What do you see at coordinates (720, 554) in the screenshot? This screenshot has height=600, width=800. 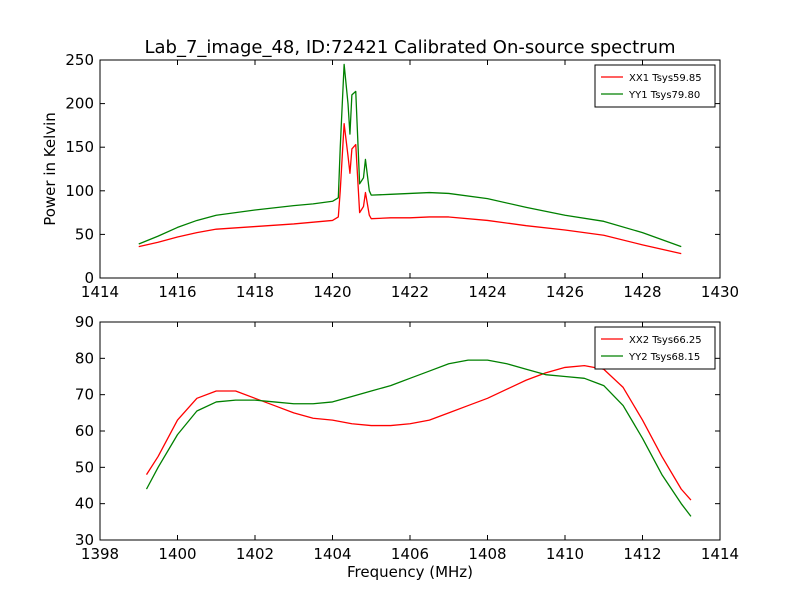 I see `plot2-x-tick-label: 1414` at bounding box center [720, 554].